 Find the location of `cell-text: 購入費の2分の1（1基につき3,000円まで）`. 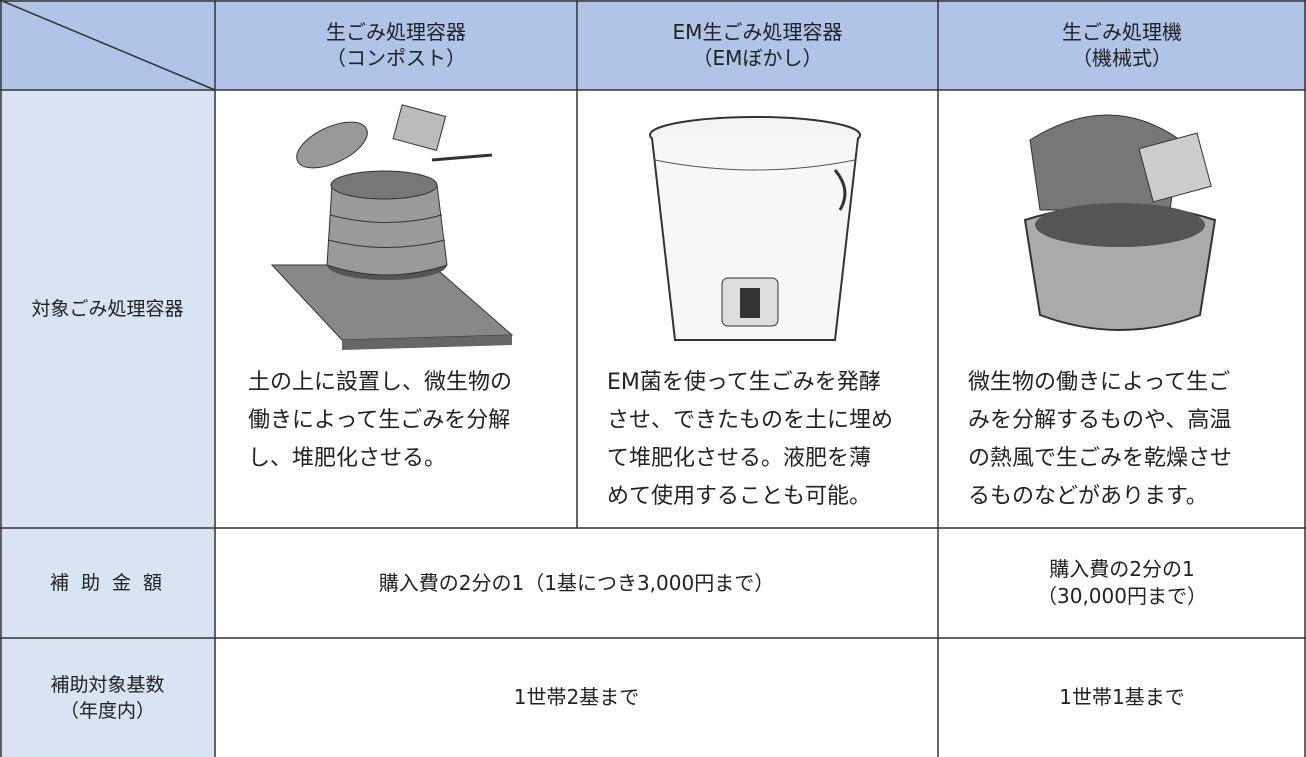

cell-text: 購入費の2分の1（1基につき3,000円まで） is located at coordinates (576, 582).